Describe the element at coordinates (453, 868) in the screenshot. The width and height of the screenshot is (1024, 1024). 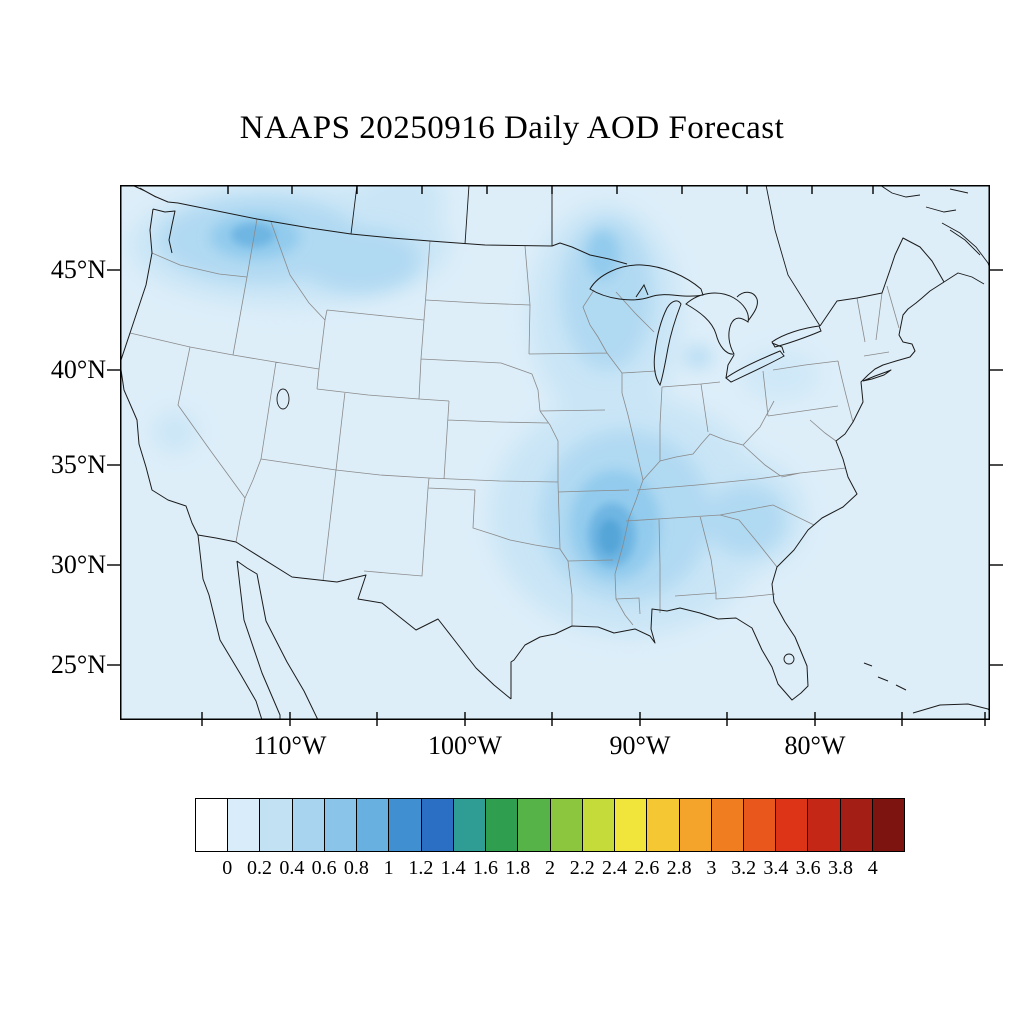
I see `colorbar-tick-label: 1.4` at that location.